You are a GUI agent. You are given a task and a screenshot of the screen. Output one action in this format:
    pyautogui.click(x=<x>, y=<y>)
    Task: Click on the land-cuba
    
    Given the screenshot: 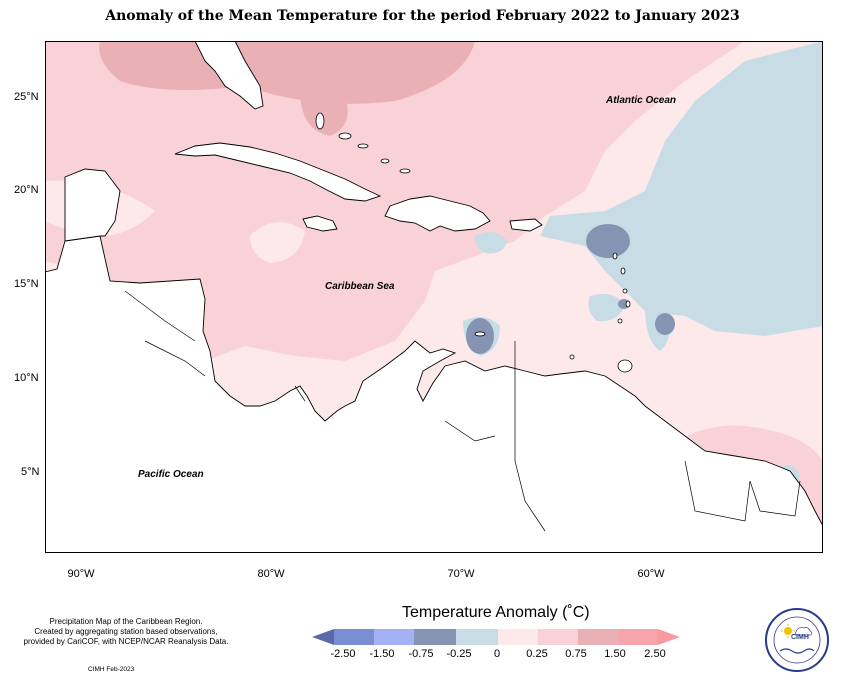 What is the action you would take?
    pyautogui.click(x=278, y=172)
    